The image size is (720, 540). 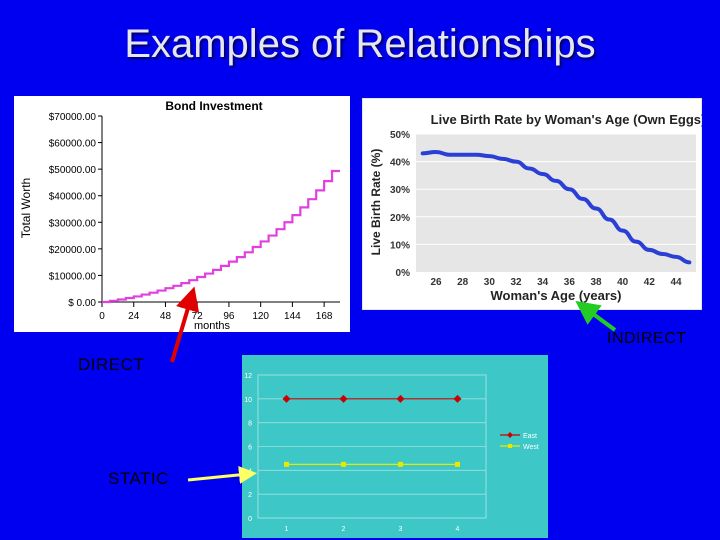 What do you see at coordinates (222, 474) in the screenshot?
I see `static-arrow` at bounding box center [222, 474].